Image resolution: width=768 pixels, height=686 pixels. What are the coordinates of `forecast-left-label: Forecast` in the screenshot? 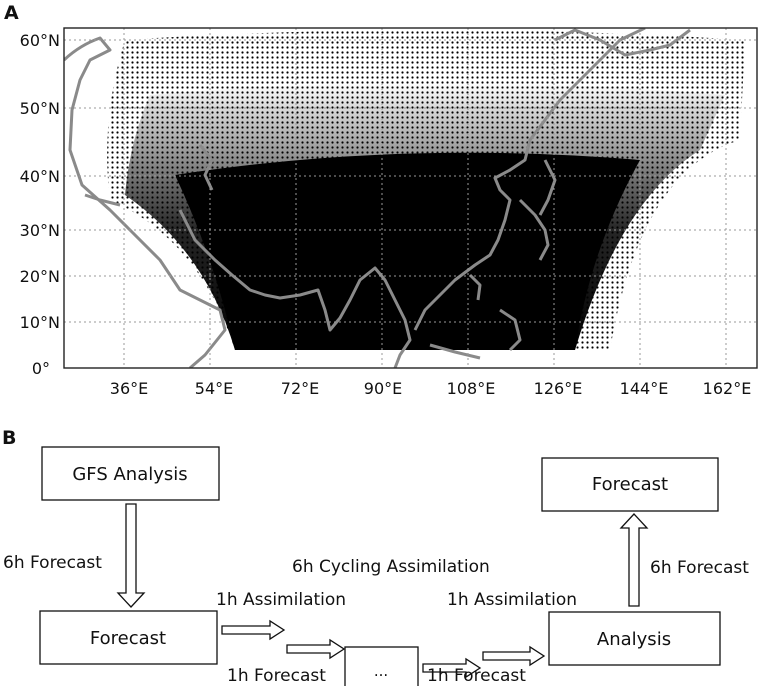 It's located at (128, 638).